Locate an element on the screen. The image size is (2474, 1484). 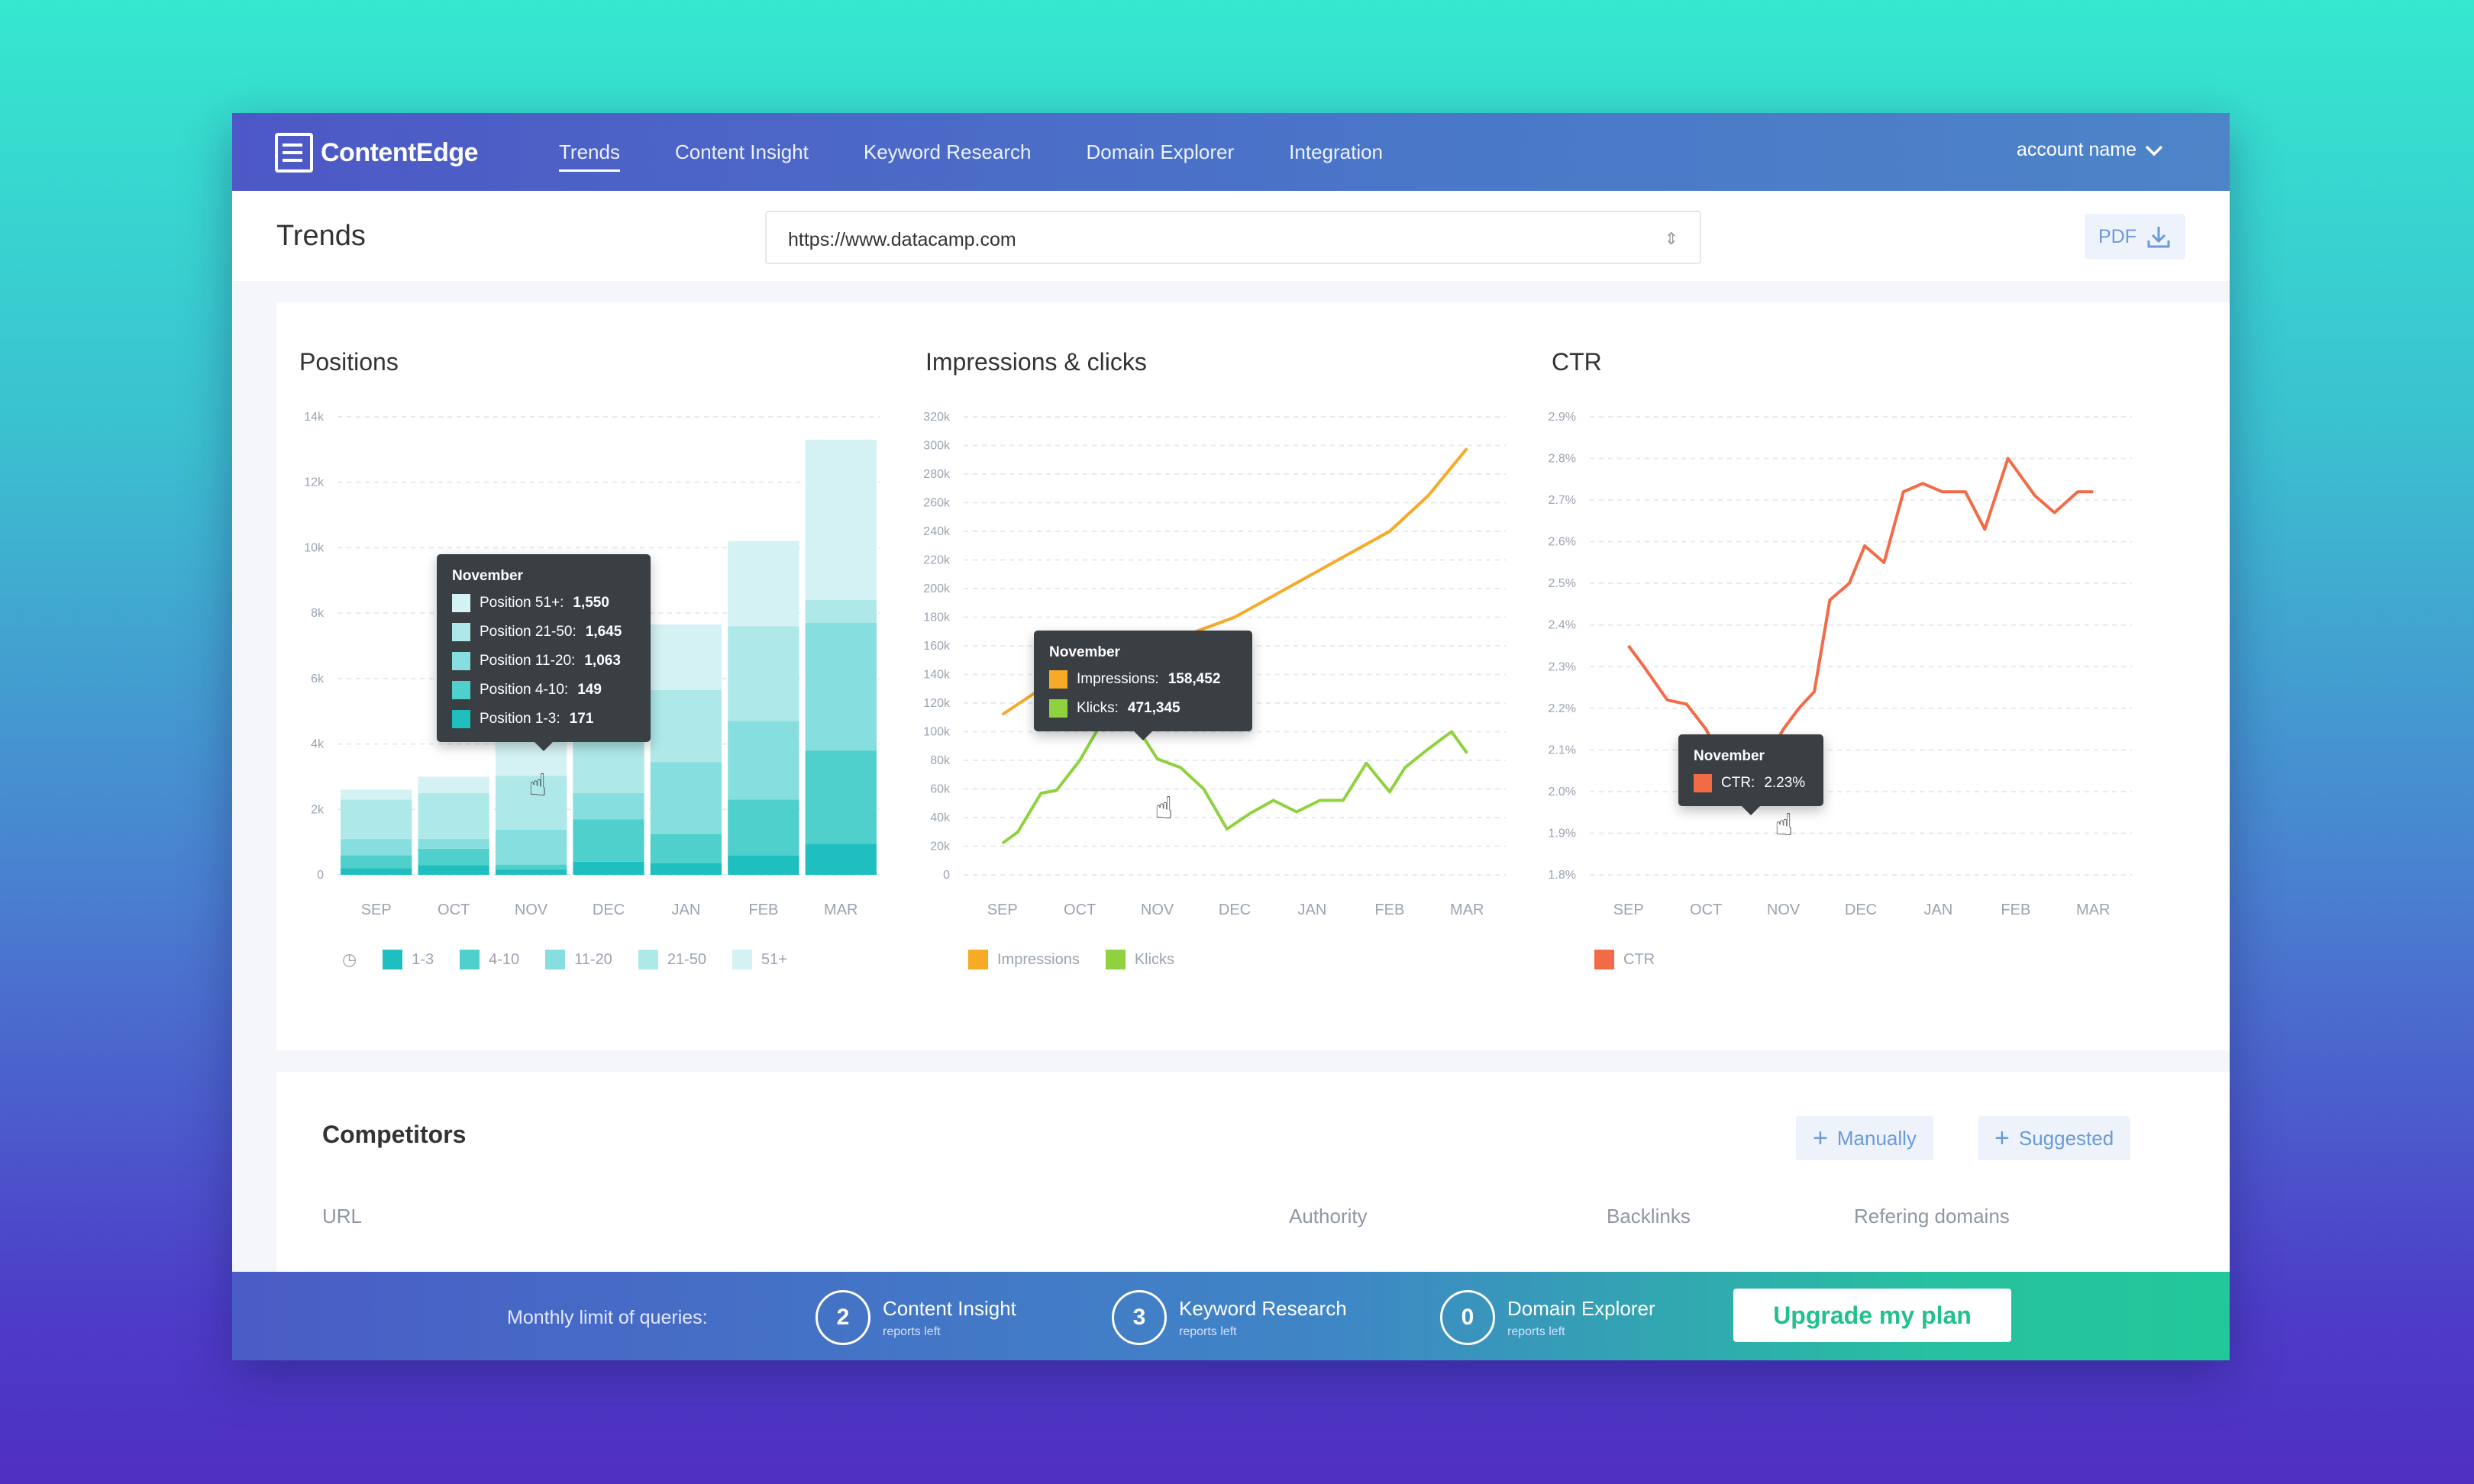
tooltip-label: Position 51+: is located at coordinates (522, 603).